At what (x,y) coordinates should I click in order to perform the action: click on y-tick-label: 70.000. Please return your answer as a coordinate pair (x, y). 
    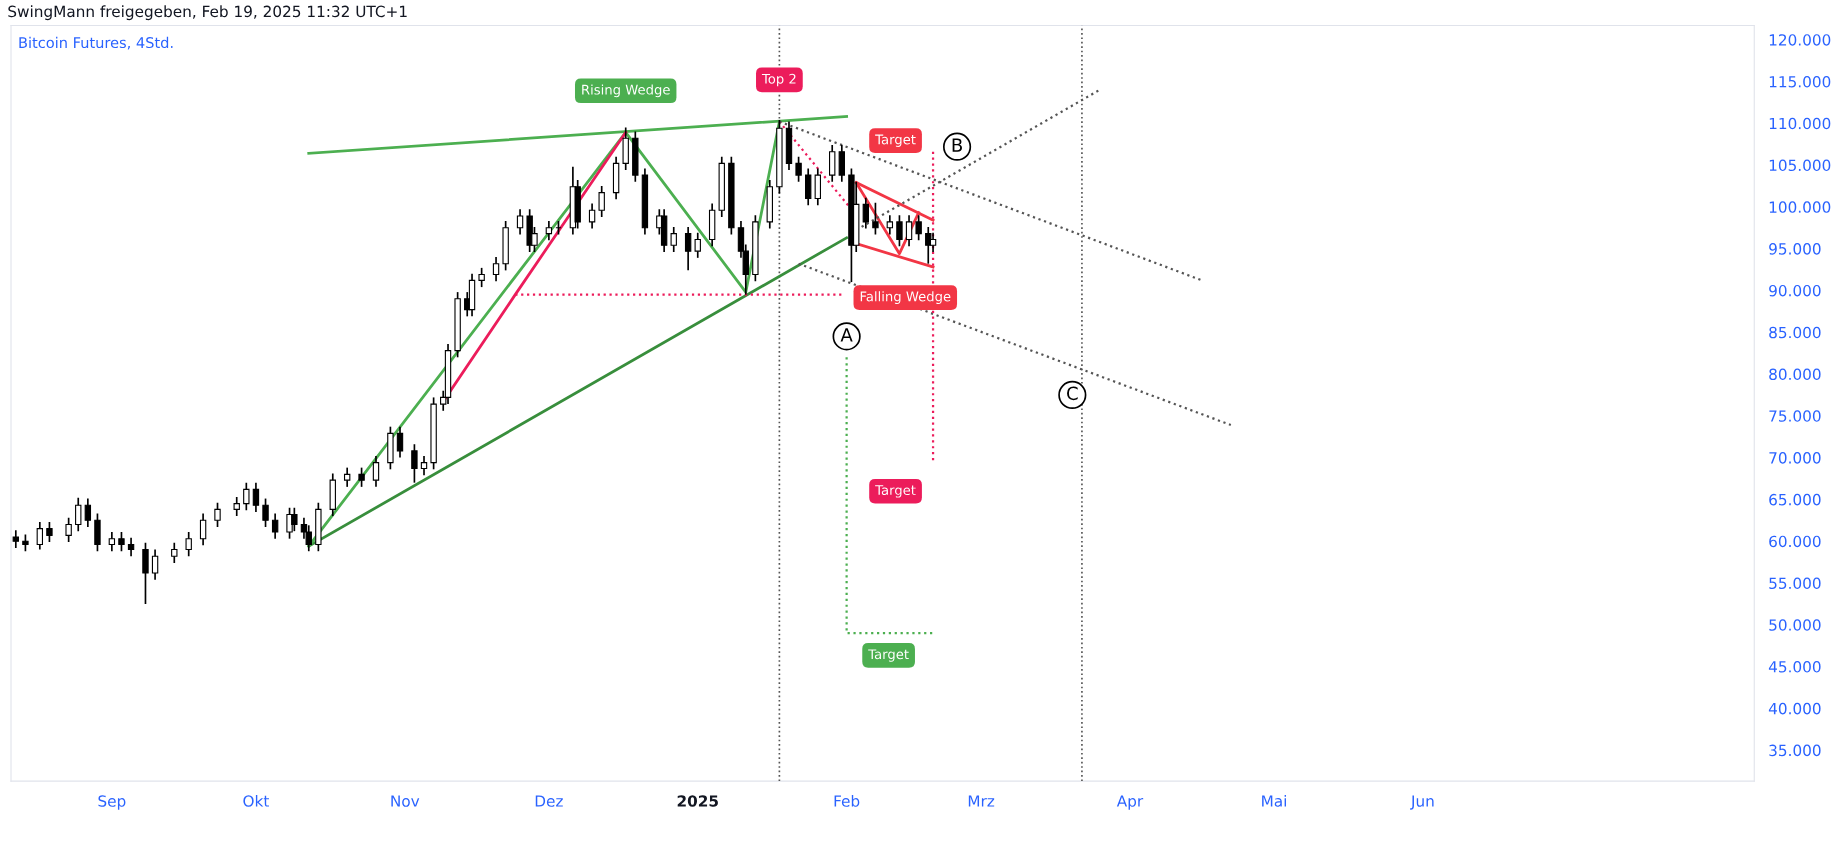
    Looking at the image, I should click on (1795, 458).